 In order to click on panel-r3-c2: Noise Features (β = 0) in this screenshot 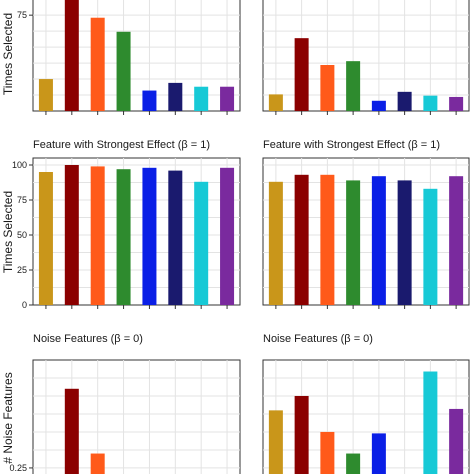, I will do `click(366, 403)`.